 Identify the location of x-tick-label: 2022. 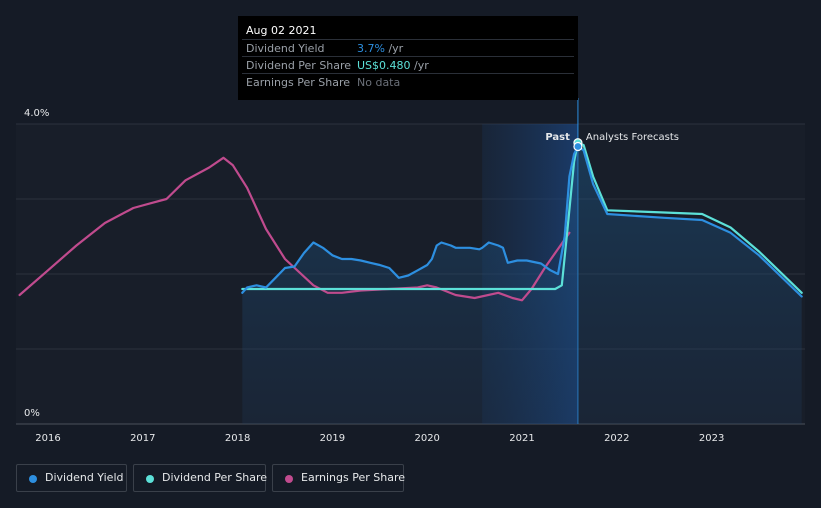
(616, 438).